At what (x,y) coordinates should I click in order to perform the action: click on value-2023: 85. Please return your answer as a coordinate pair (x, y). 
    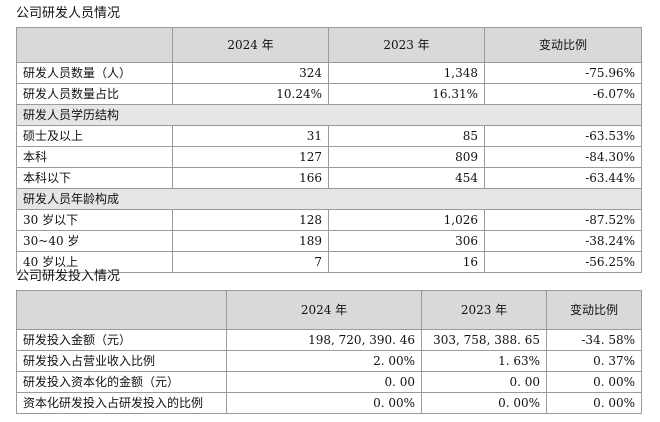
    Looking at the image, I should click on (406, 136).